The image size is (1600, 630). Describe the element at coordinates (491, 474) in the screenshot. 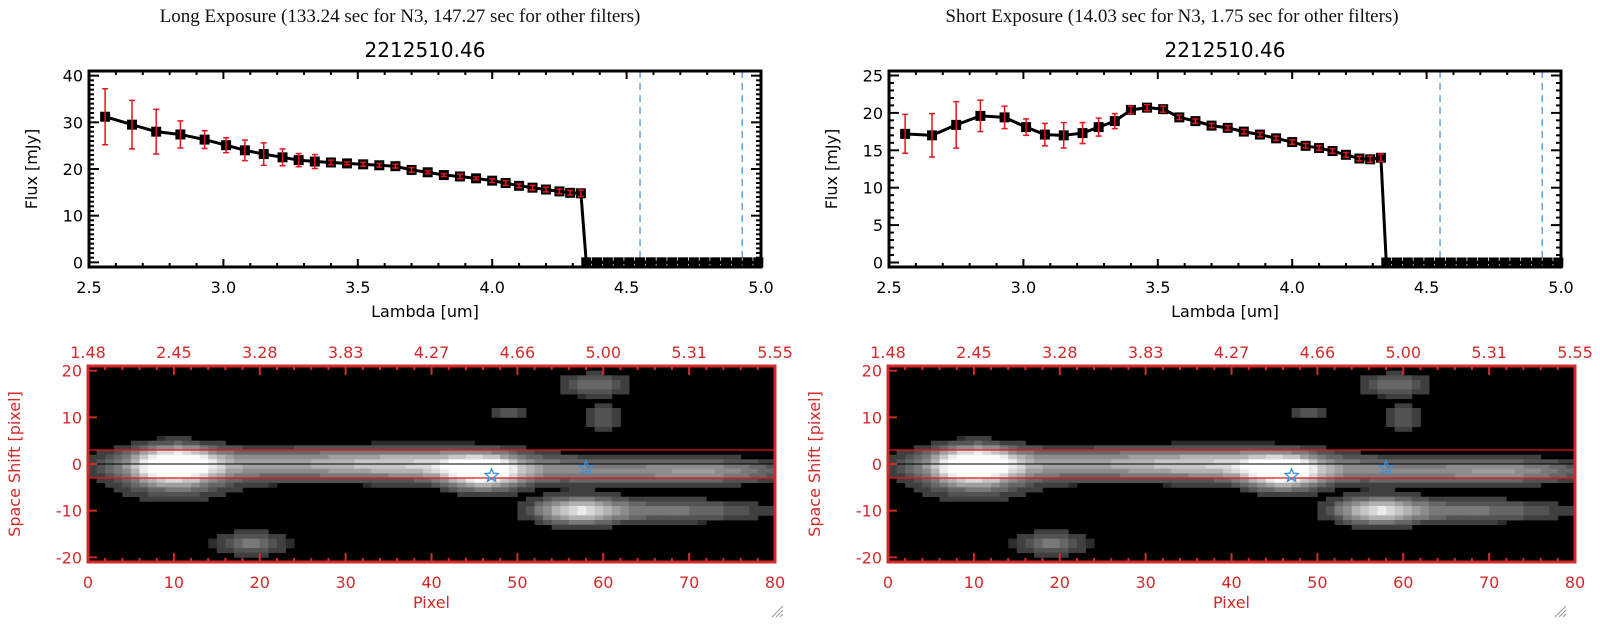

I see `source-star-icon` at that location.